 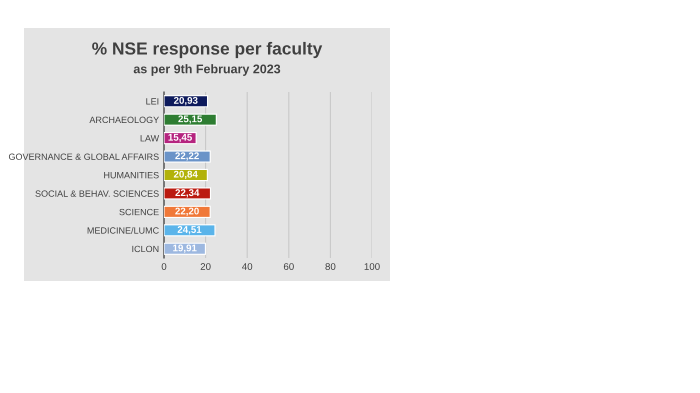 I want to click on chart-subtitle: as per 9th February 2023, so click(x=207, y=70).